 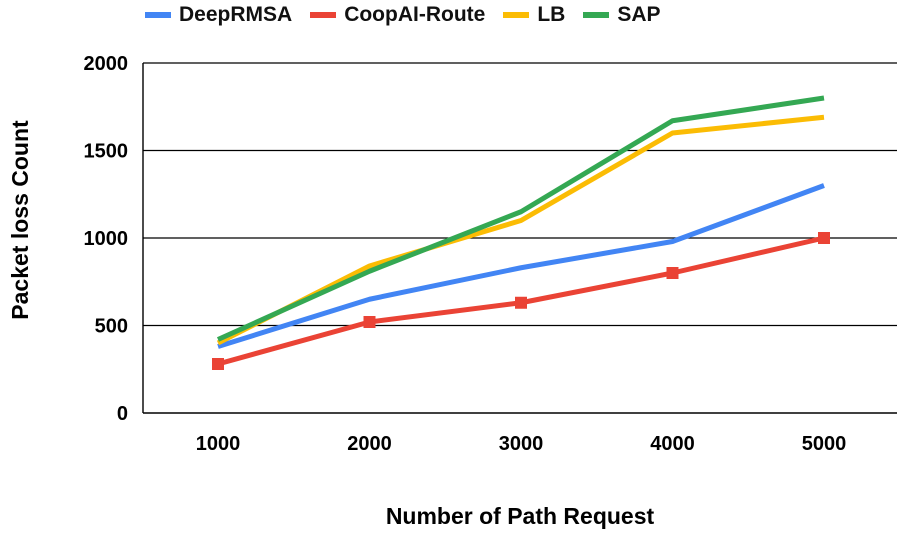 I want to click on legend-label-sap: SAP, so click(x=639, y=14).